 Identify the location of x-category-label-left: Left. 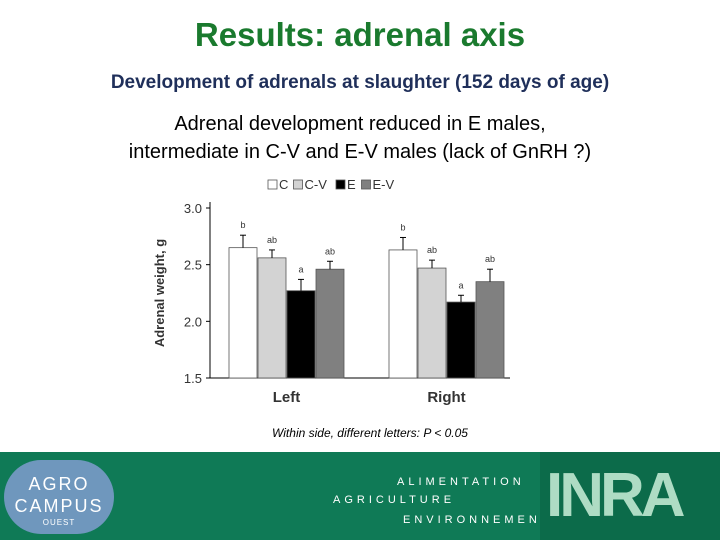
(287, 397).